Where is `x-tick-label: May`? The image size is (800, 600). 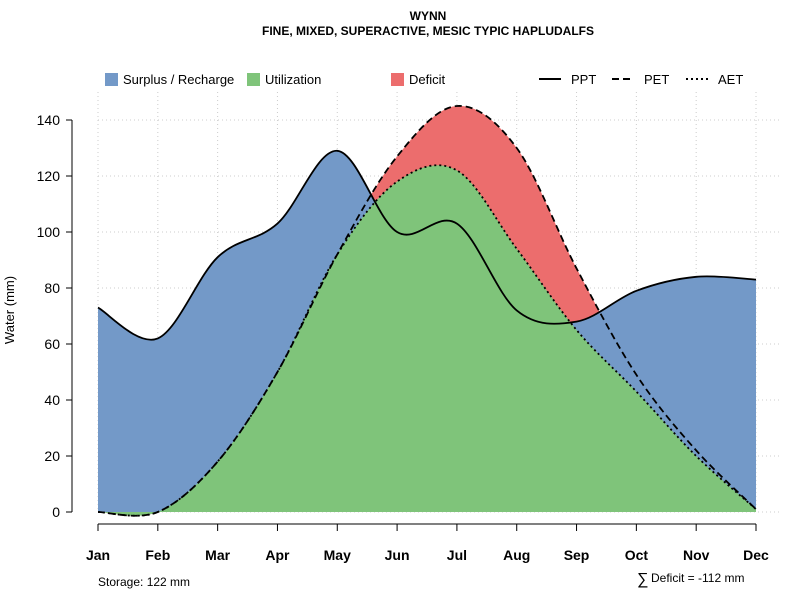
x-tick-label: May is located at coordinates (337, 555).